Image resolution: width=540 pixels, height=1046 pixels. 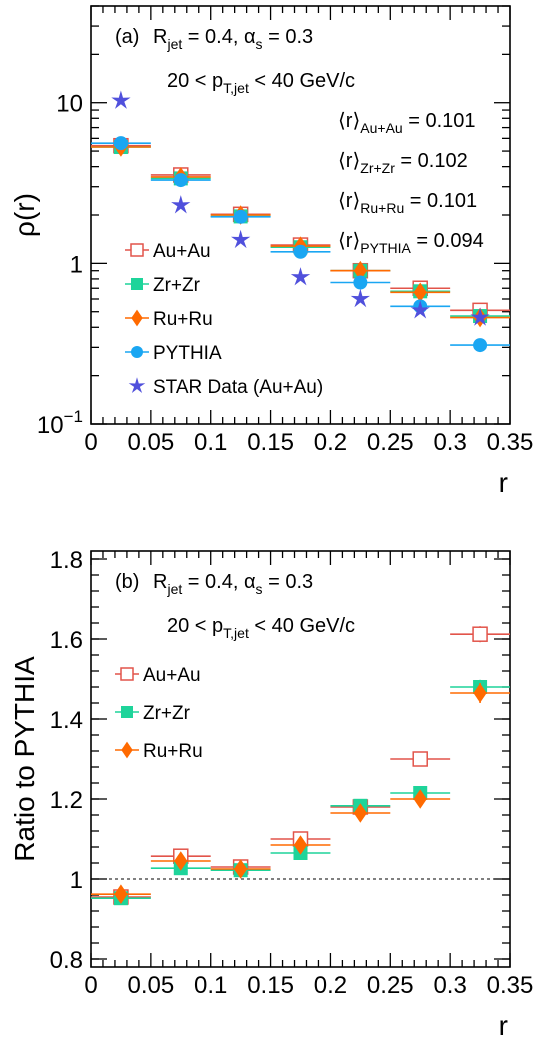 I want to click on y-axis-title: Ratio to PYTHIA, so click(x=24, y=759).